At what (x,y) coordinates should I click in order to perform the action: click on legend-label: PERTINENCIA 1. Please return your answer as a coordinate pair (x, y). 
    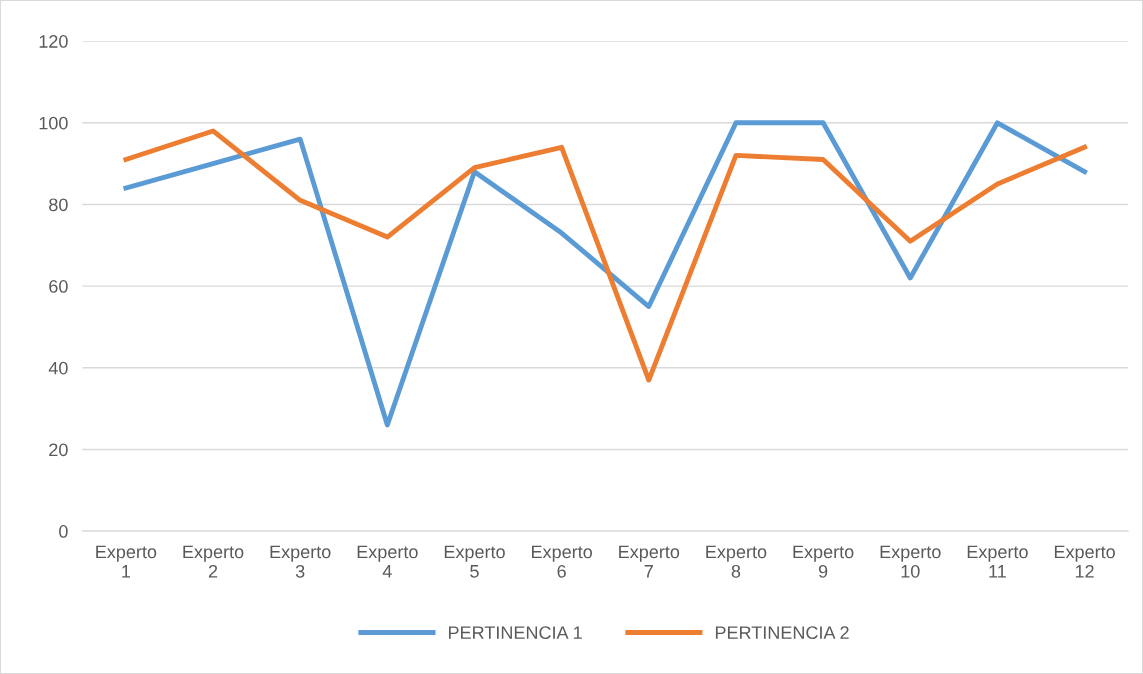
    Looking at the image, I should click on (515, 633).